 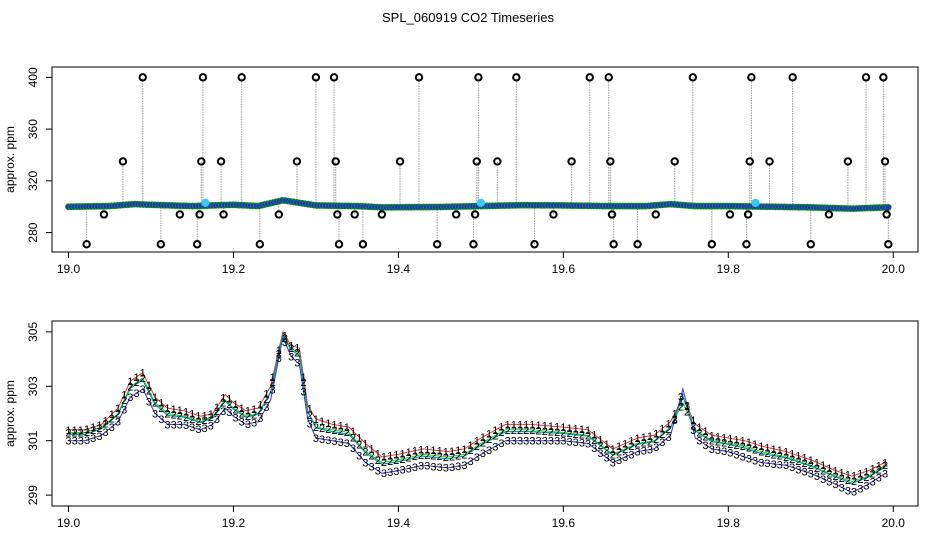 I want to click on top-x-tick-label: 19.6, so click(x=564, y=269).